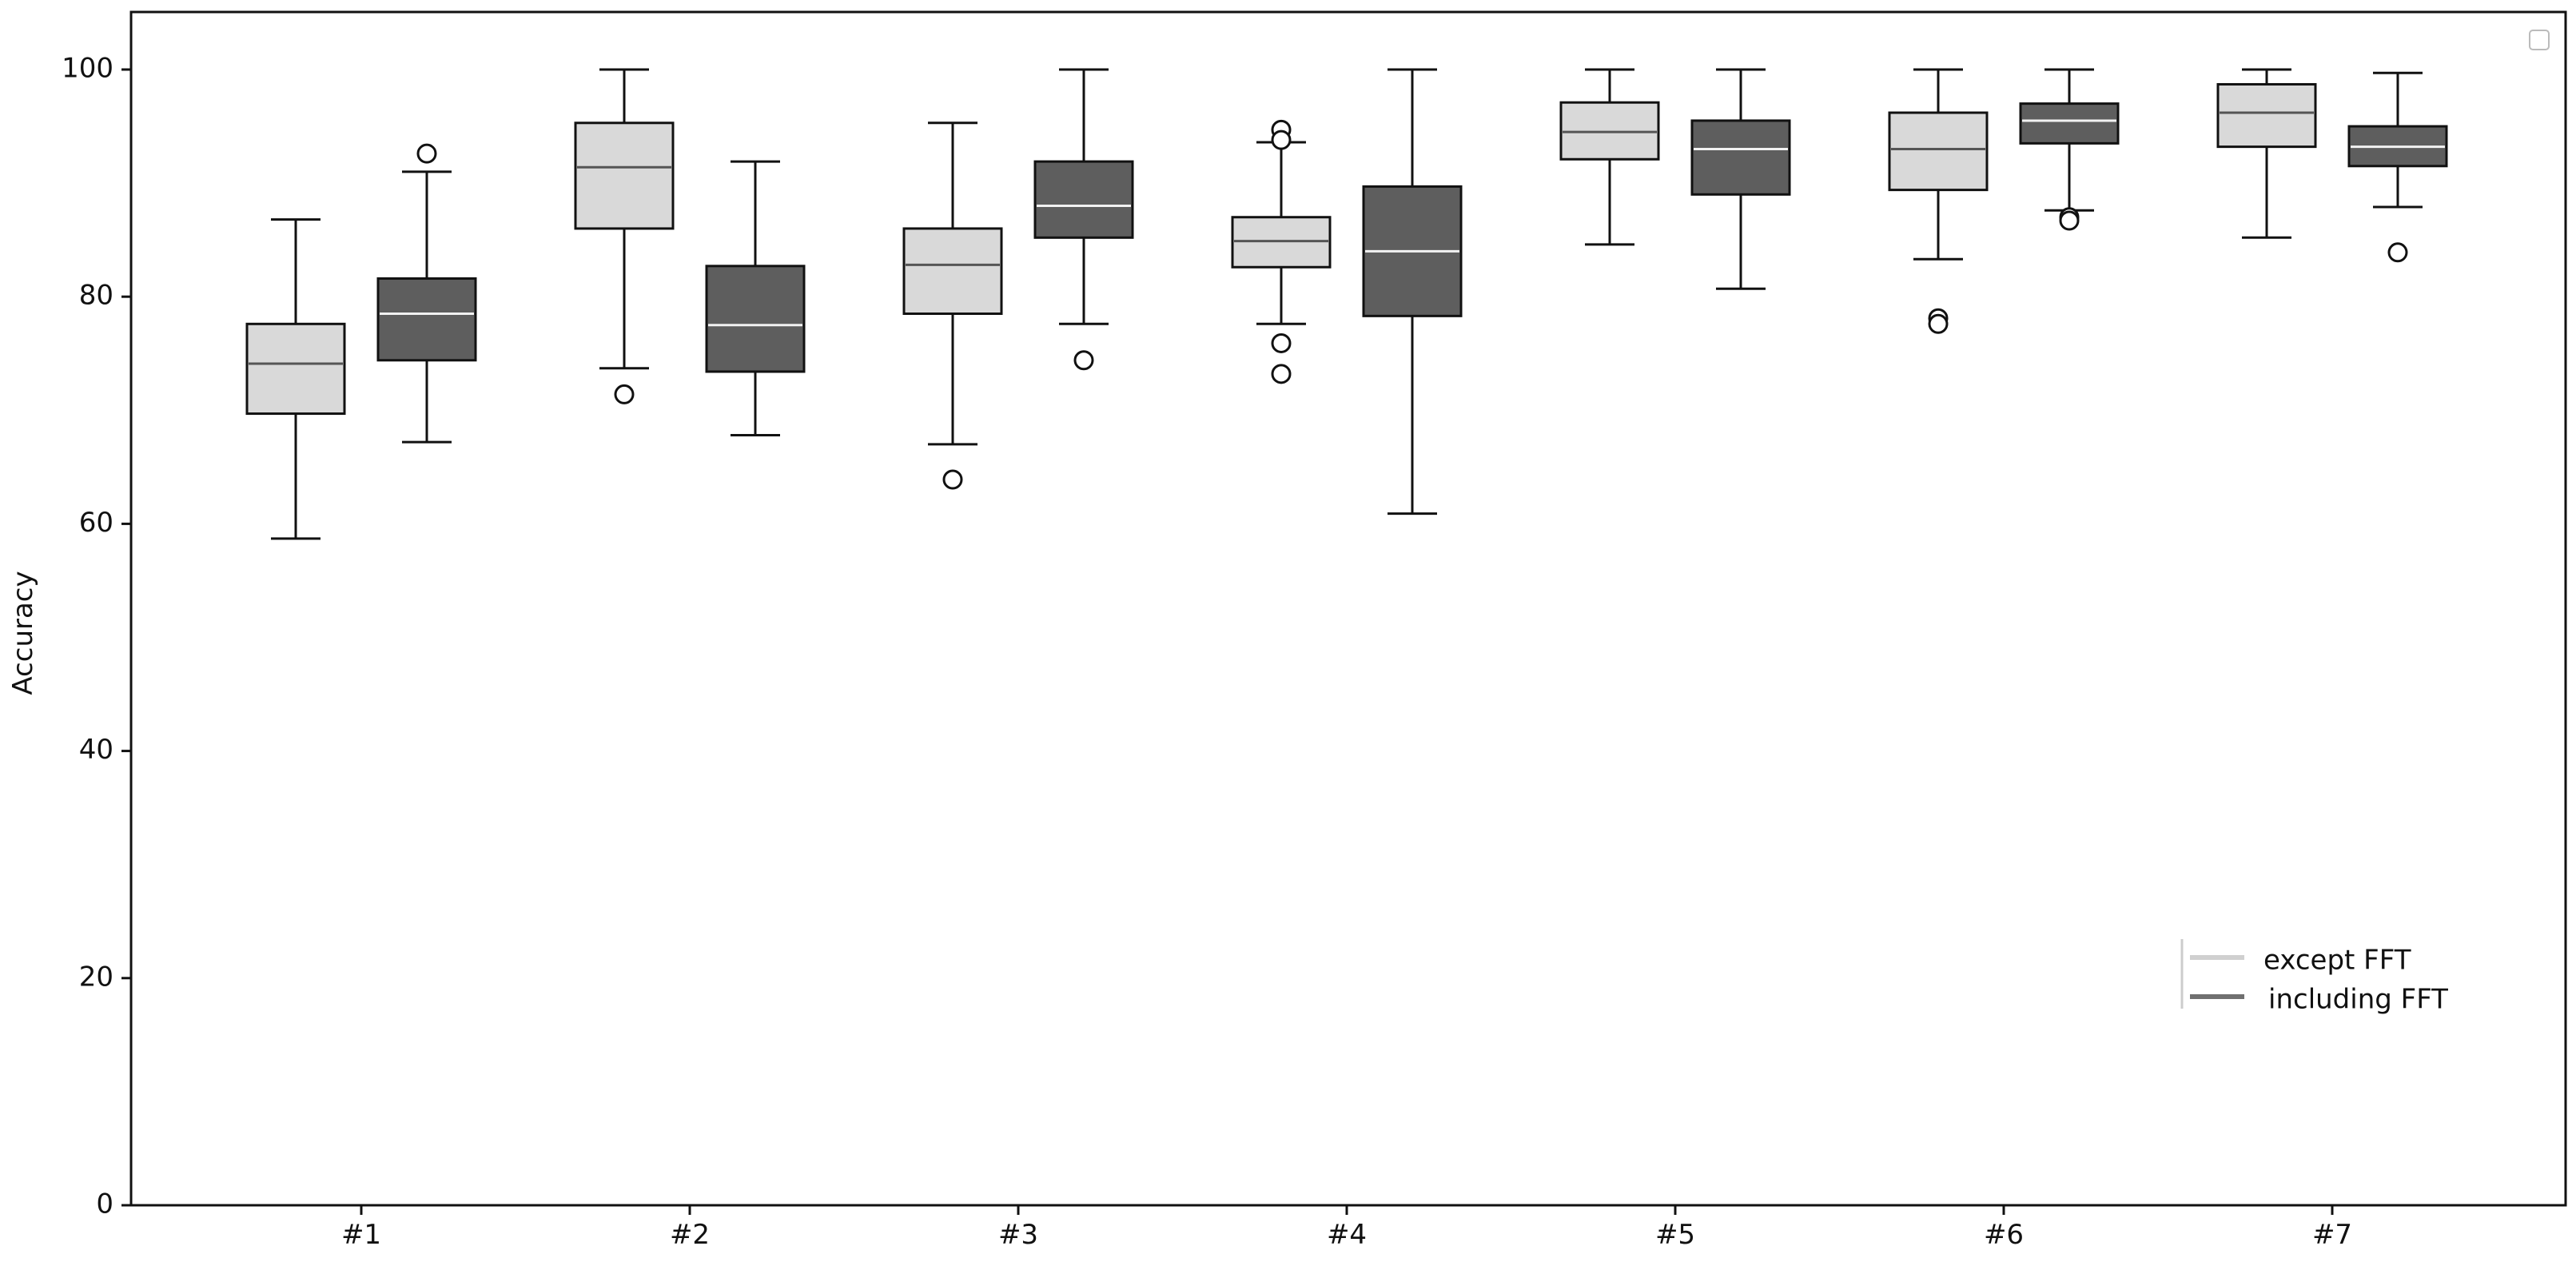  What do you see at coordinates (87, 69) in the screenshot?
I see `y-tick-label: 100` at bounding box center [87, 69].